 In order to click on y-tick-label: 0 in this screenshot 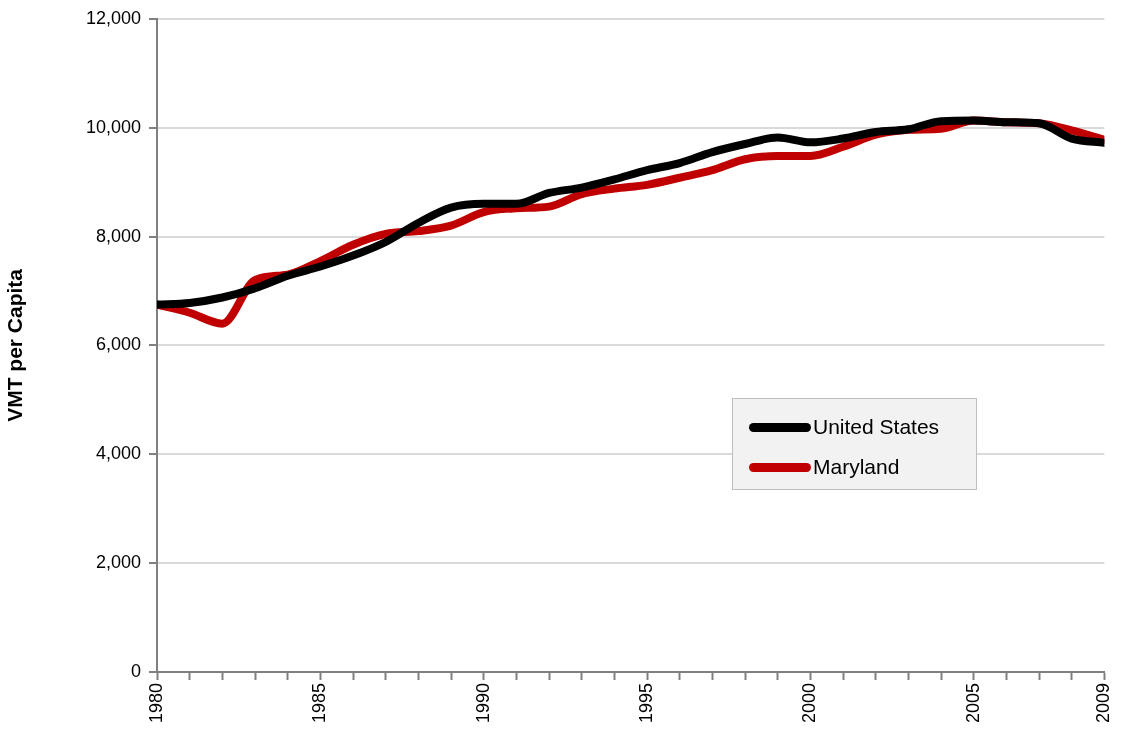, I will do `click(135, 670)`.